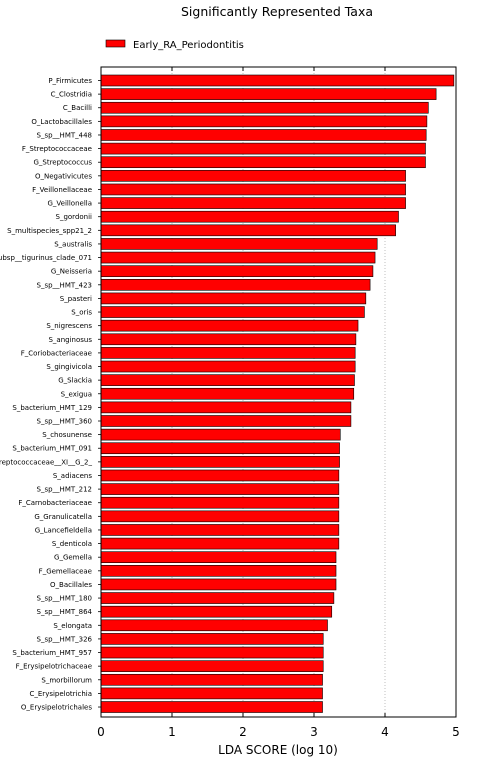 The height and width of the screenshot is (766, 504). What do you see at coordinates (385, 732) in the screenshot?
I see `x-tick-label: 4` at bounding box center [385, 732].